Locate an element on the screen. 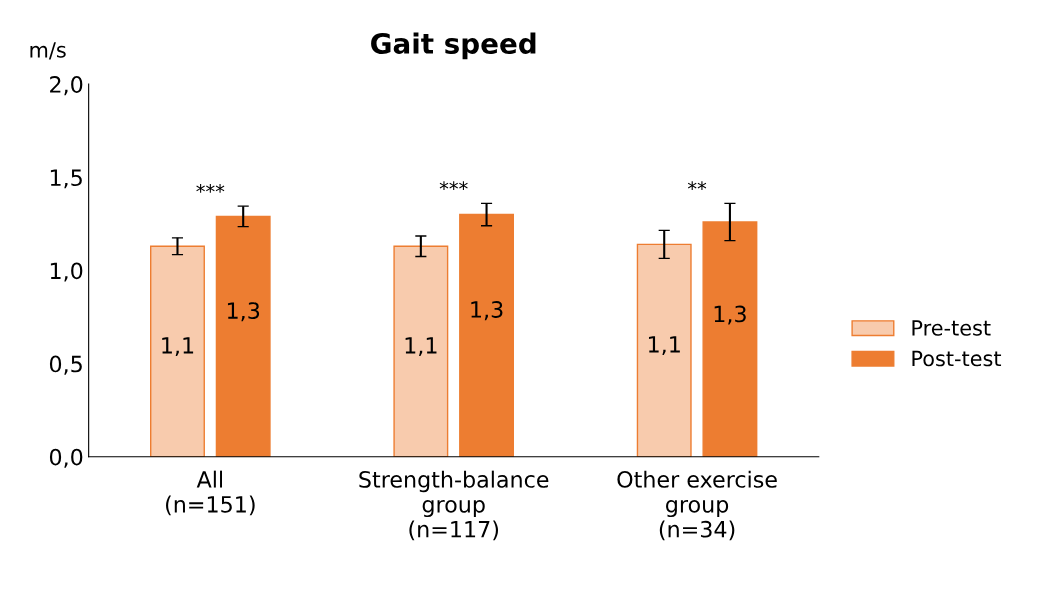 This screenshot has height=601, width=1043. y-tick-label: 1,0 is located at coordinates (66, 272).